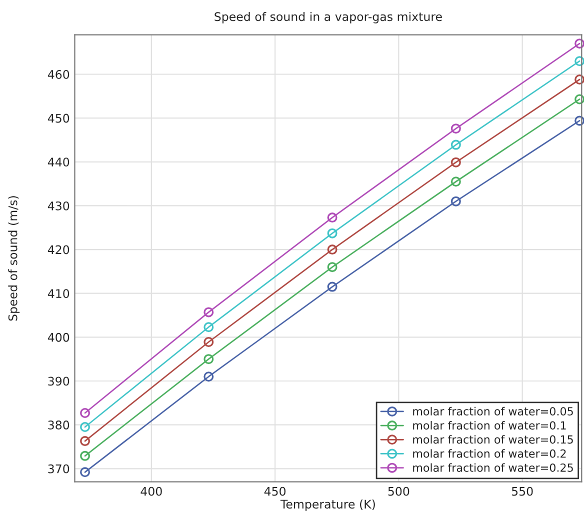  What do you see at coordinates (14, 258) in the screenshot?
I see `y-axis-title: Speed of sound (m/s)` at bounding box center [14, 258].